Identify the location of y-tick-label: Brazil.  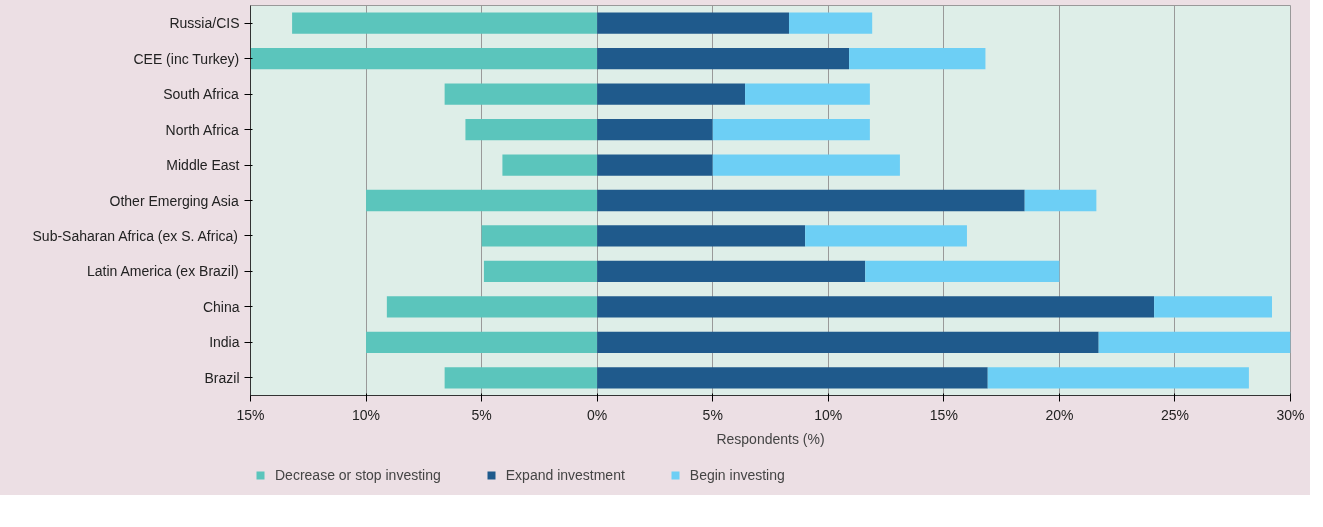
(222, 377).